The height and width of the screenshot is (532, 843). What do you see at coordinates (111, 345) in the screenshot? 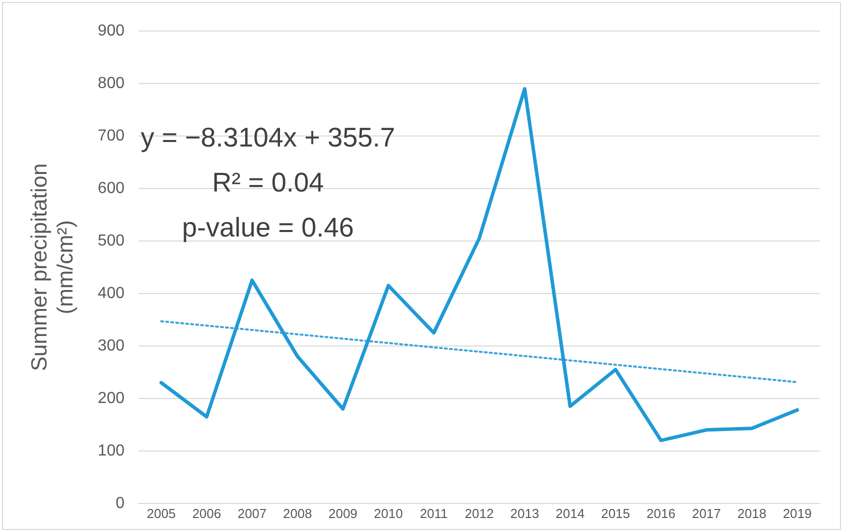
I see `y-tick-label: 300` at bounding box center [111, 345].